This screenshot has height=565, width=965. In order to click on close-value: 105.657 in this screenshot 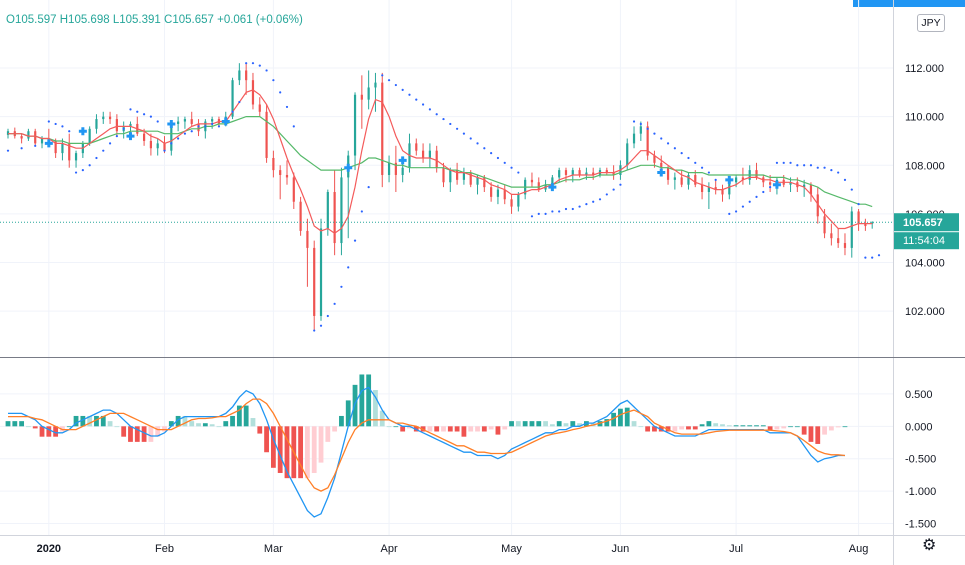, I will do `click(193, 20)`.